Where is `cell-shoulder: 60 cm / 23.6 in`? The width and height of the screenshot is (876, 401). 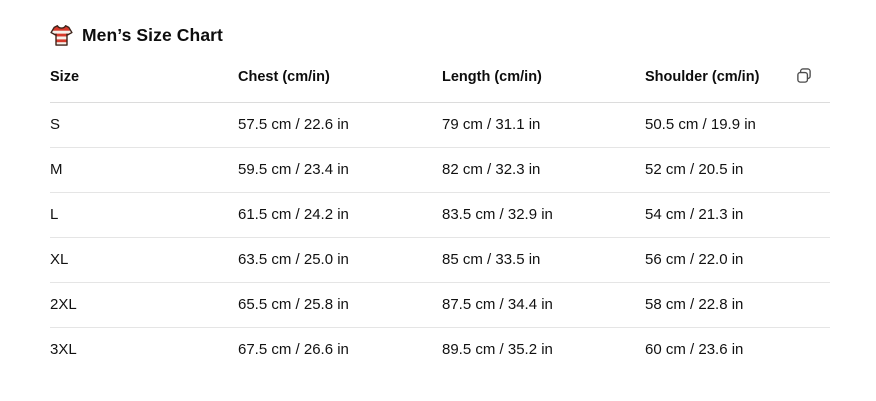
cell-shoulder: 60 cm / 23.6 in is located at coordinates (694, 349).